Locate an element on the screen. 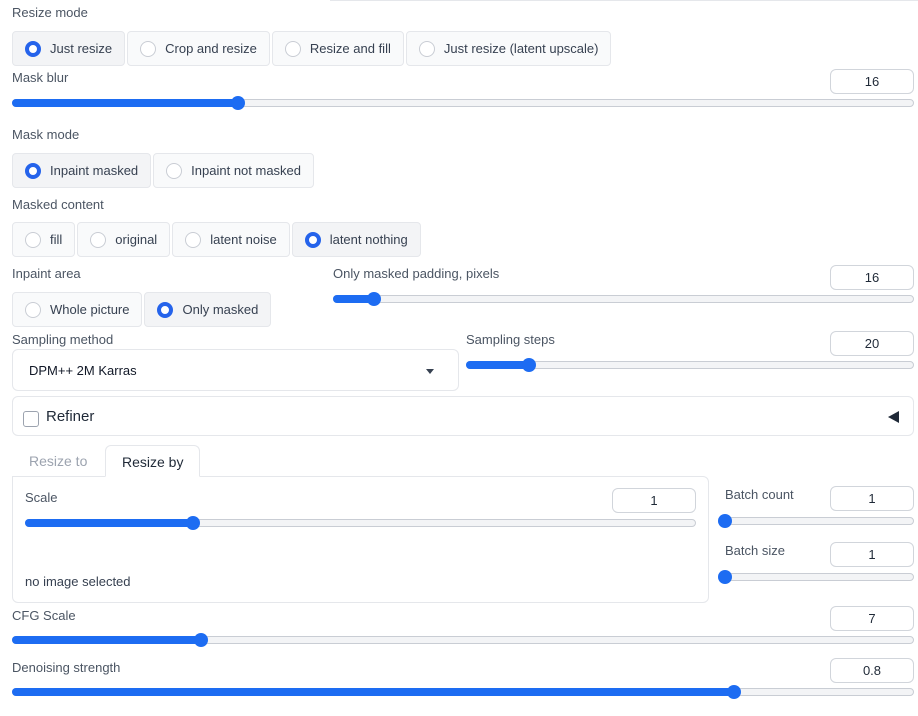 This screenshot has width=918, height=716. inpaint-area-only-masked: Only masked is located at coordinates (208, 309).